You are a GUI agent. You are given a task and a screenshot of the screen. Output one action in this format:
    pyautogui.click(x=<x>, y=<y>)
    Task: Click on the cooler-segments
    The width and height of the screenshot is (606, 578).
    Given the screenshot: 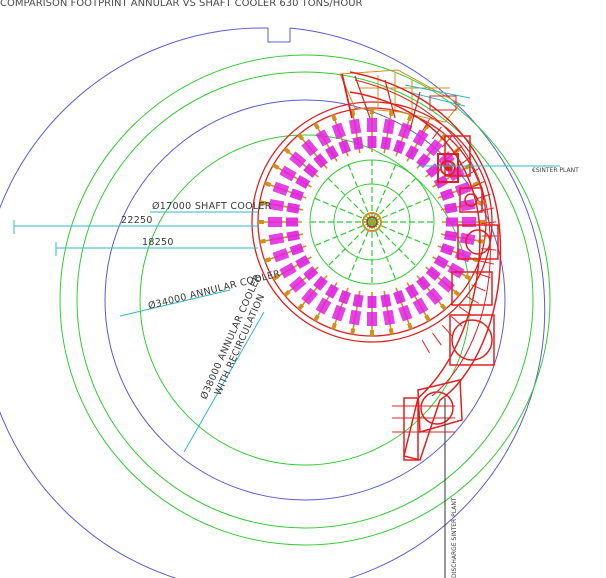 What is the action you would take?
    pyautogui.click(x=372, y=222)
    